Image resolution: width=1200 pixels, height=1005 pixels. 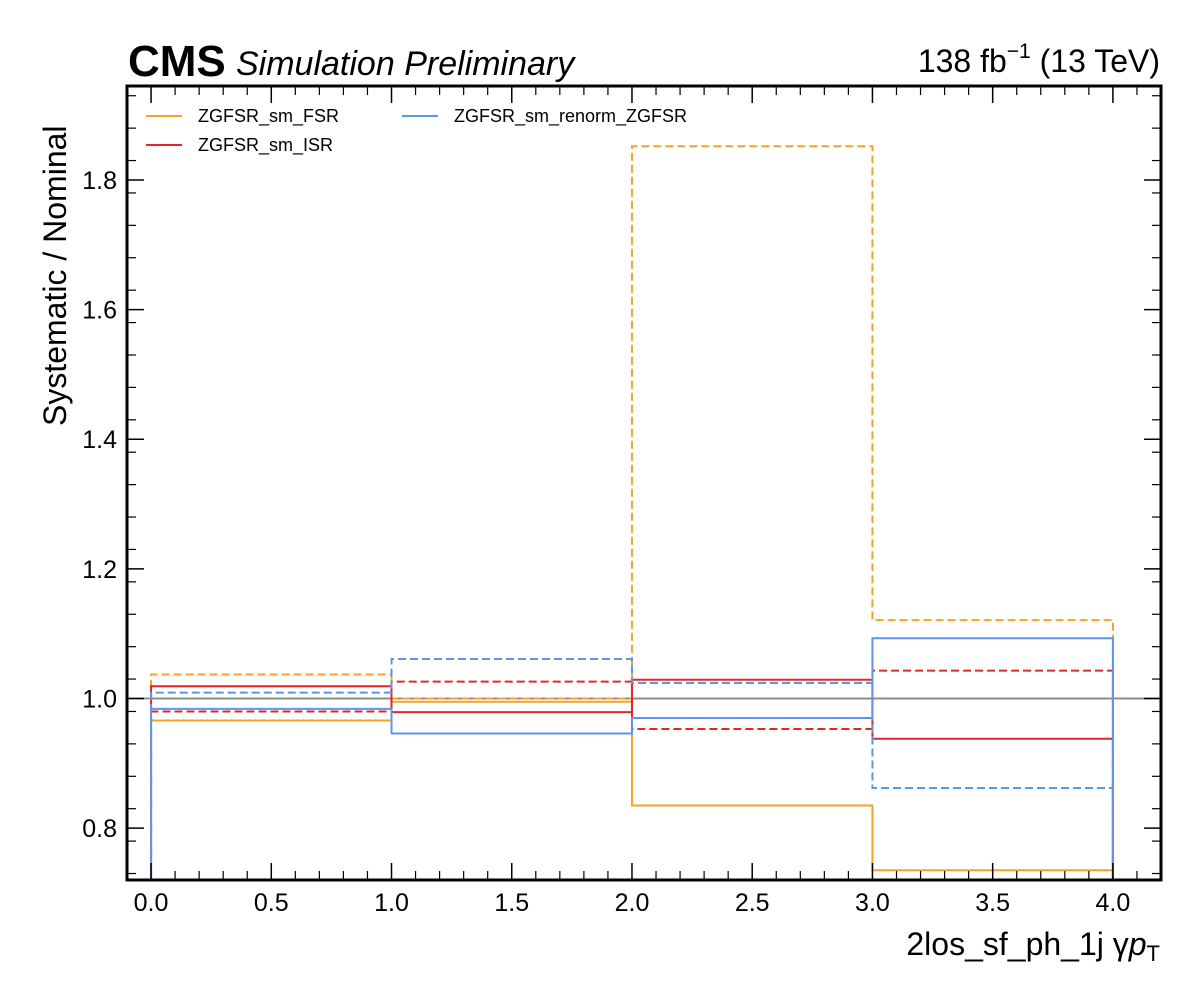 What do you see at coordinates (1019, 51) in the screenshot?
I see `lumi-exponent: −1` at bounding box center [1019, 51].